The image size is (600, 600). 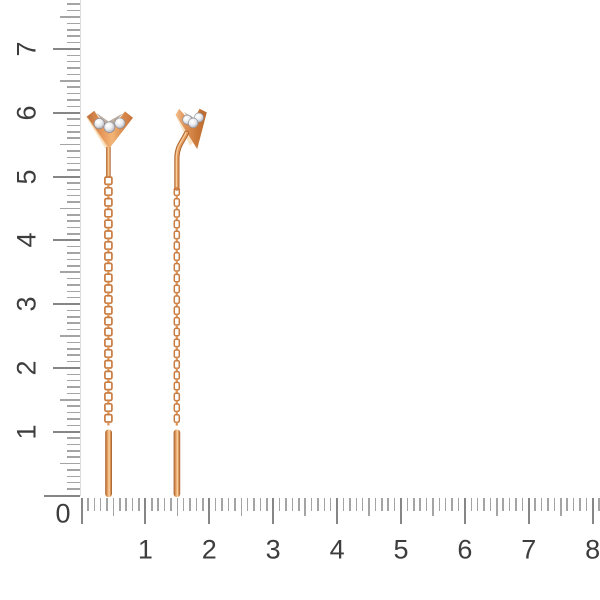 I want to click on earring-left-v-highlight, so click(x=97, y=133).